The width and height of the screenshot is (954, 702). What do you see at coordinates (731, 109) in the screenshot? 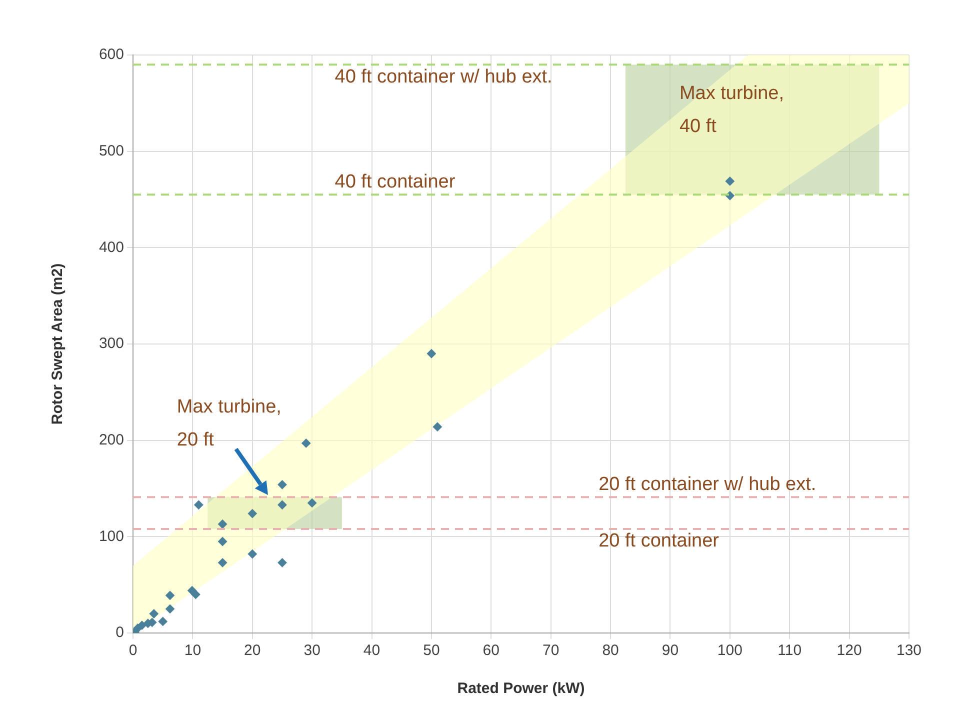
I see `annotation: Max turbine, 40 ft` at bounding box center [731, 109].